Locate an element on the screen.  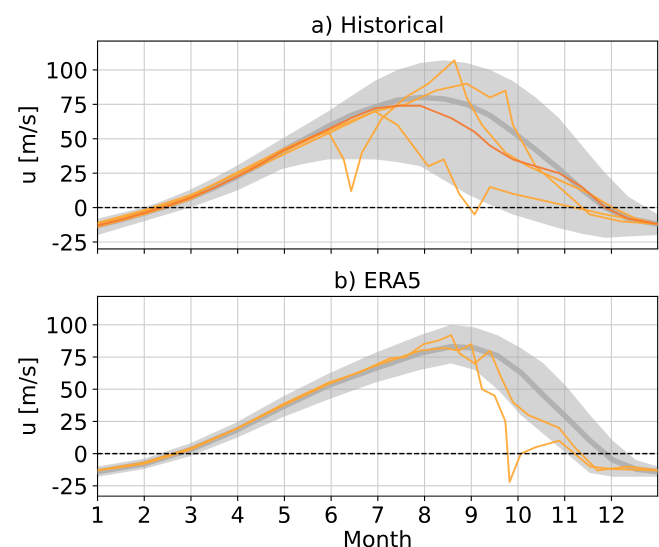
x-tick-label: 9 is located at coordinates (471, 515).